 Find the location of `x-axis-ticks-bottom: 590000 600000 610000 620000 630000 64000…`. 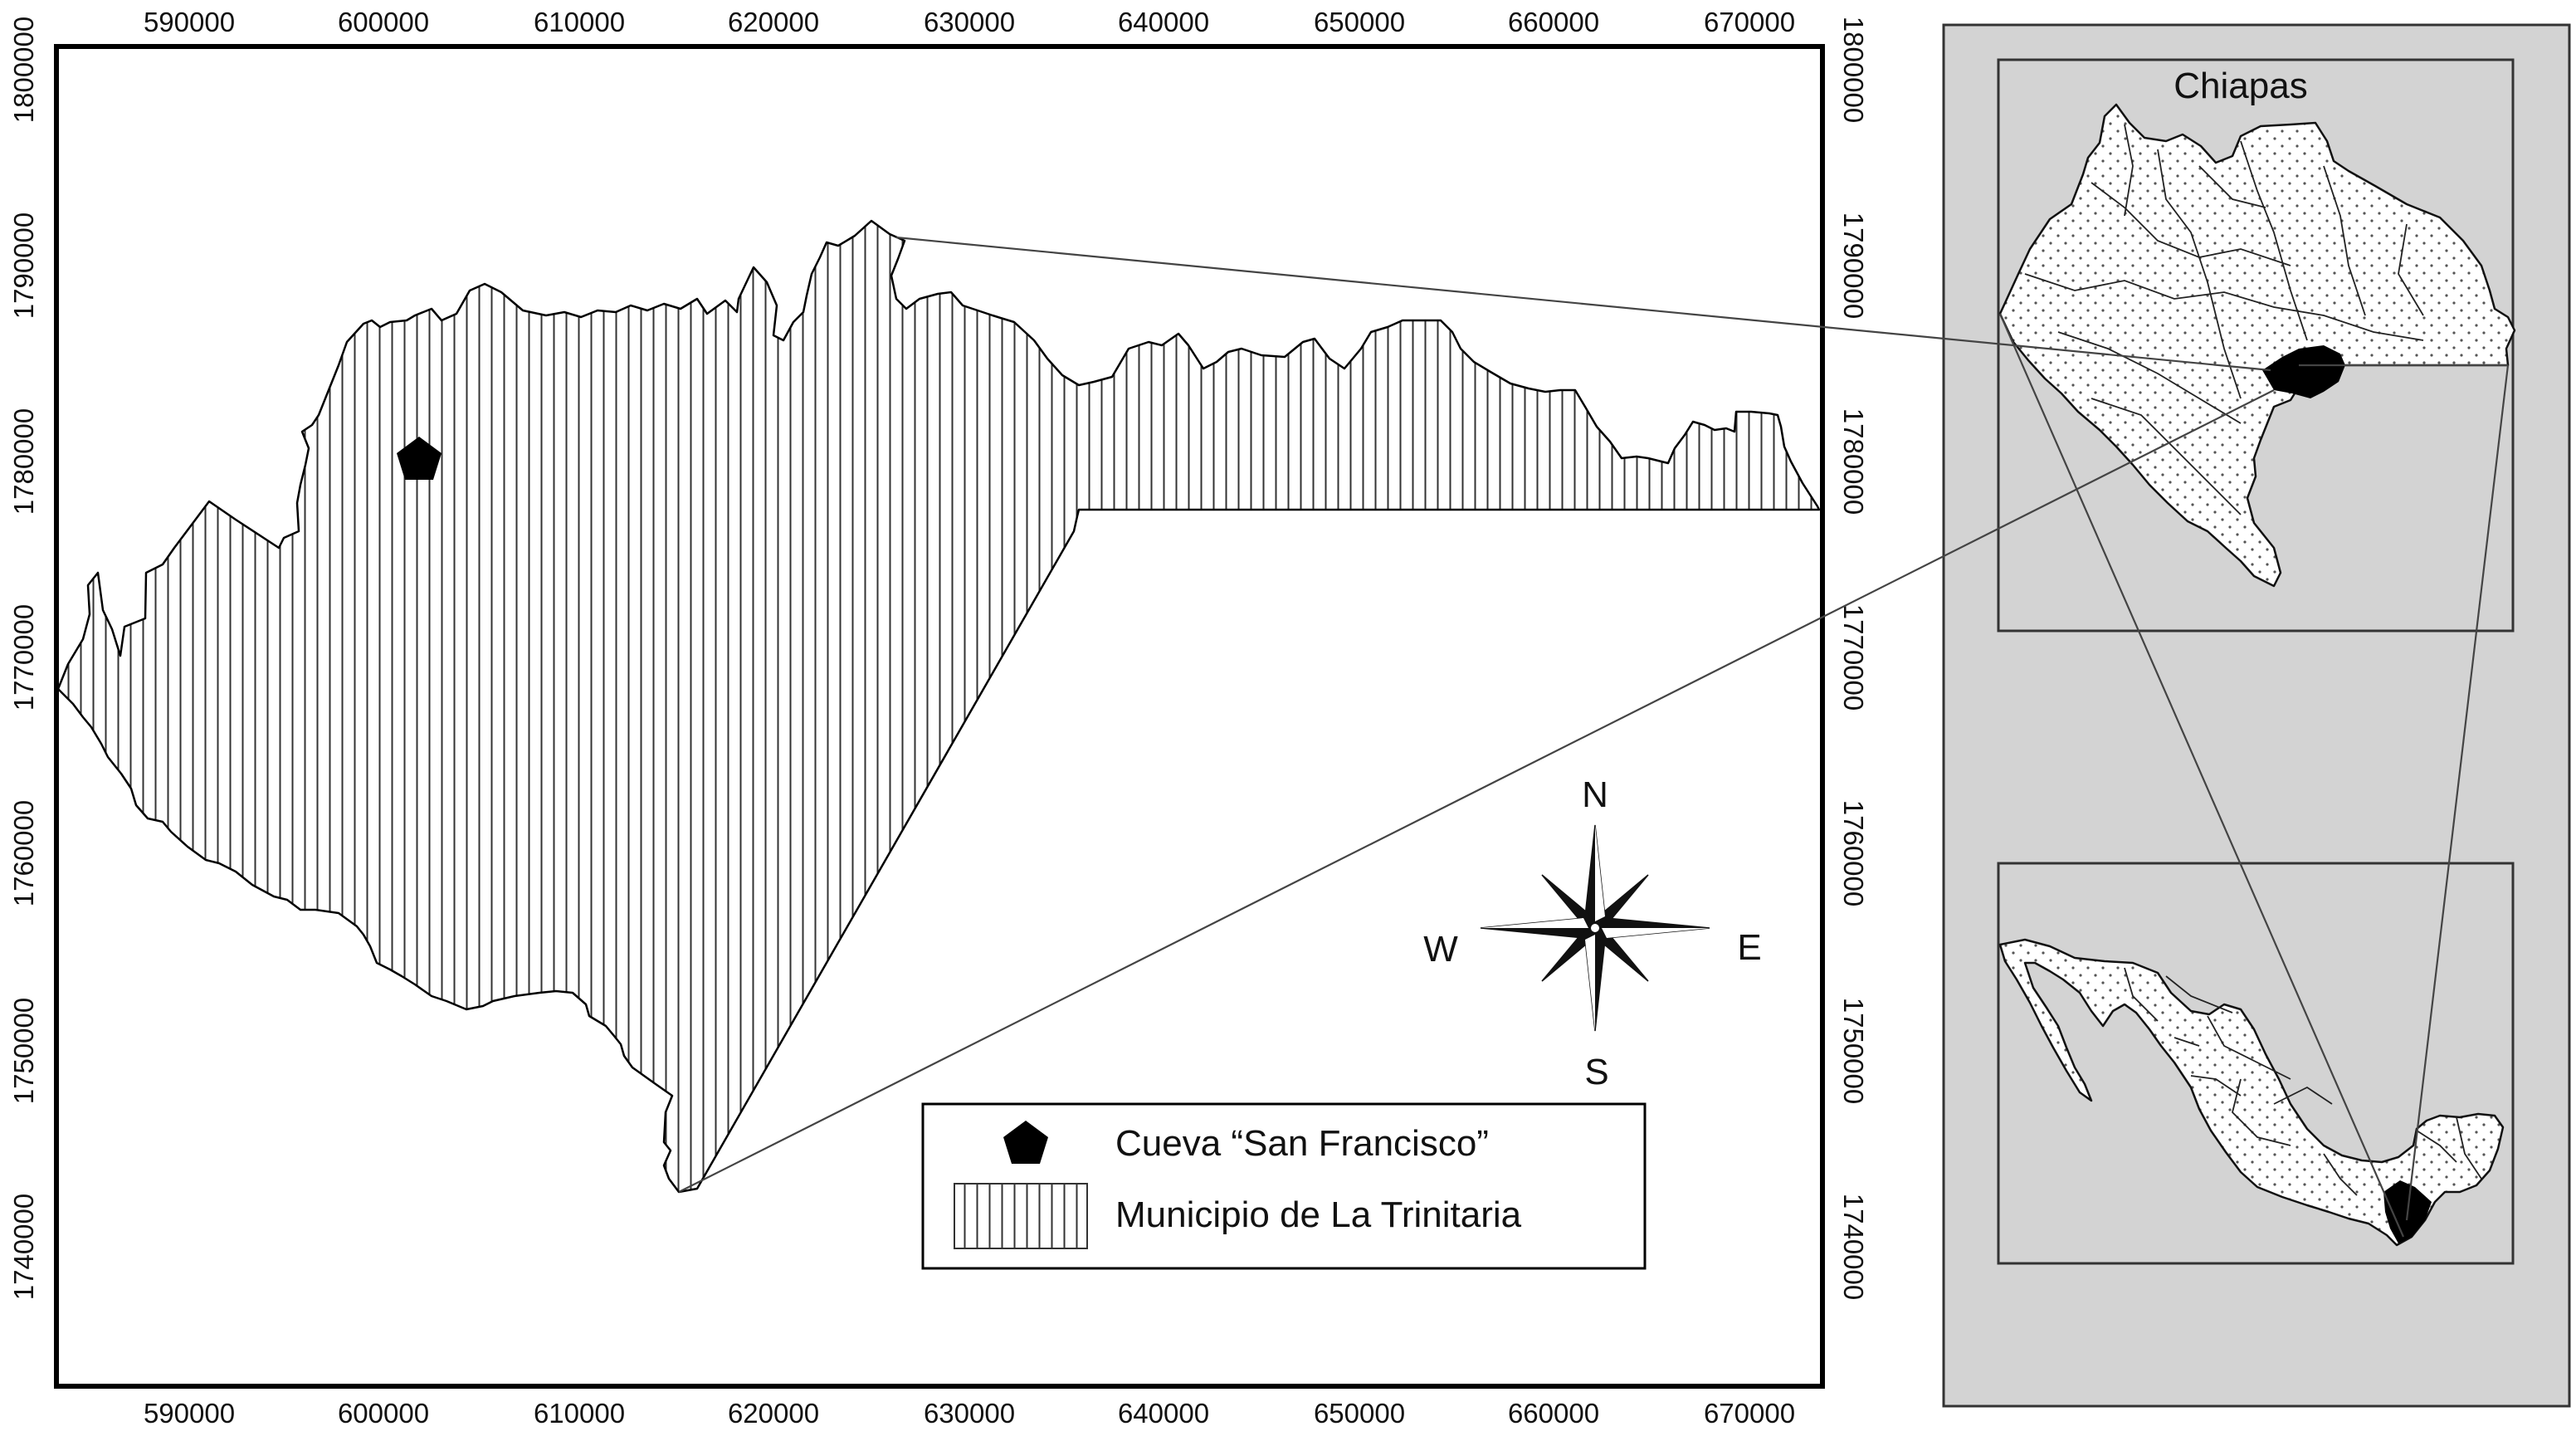

x-axis-ticks-bottom: 590000 600000 610000 620000 630000 64000… is located at coordinates (970, 1413).